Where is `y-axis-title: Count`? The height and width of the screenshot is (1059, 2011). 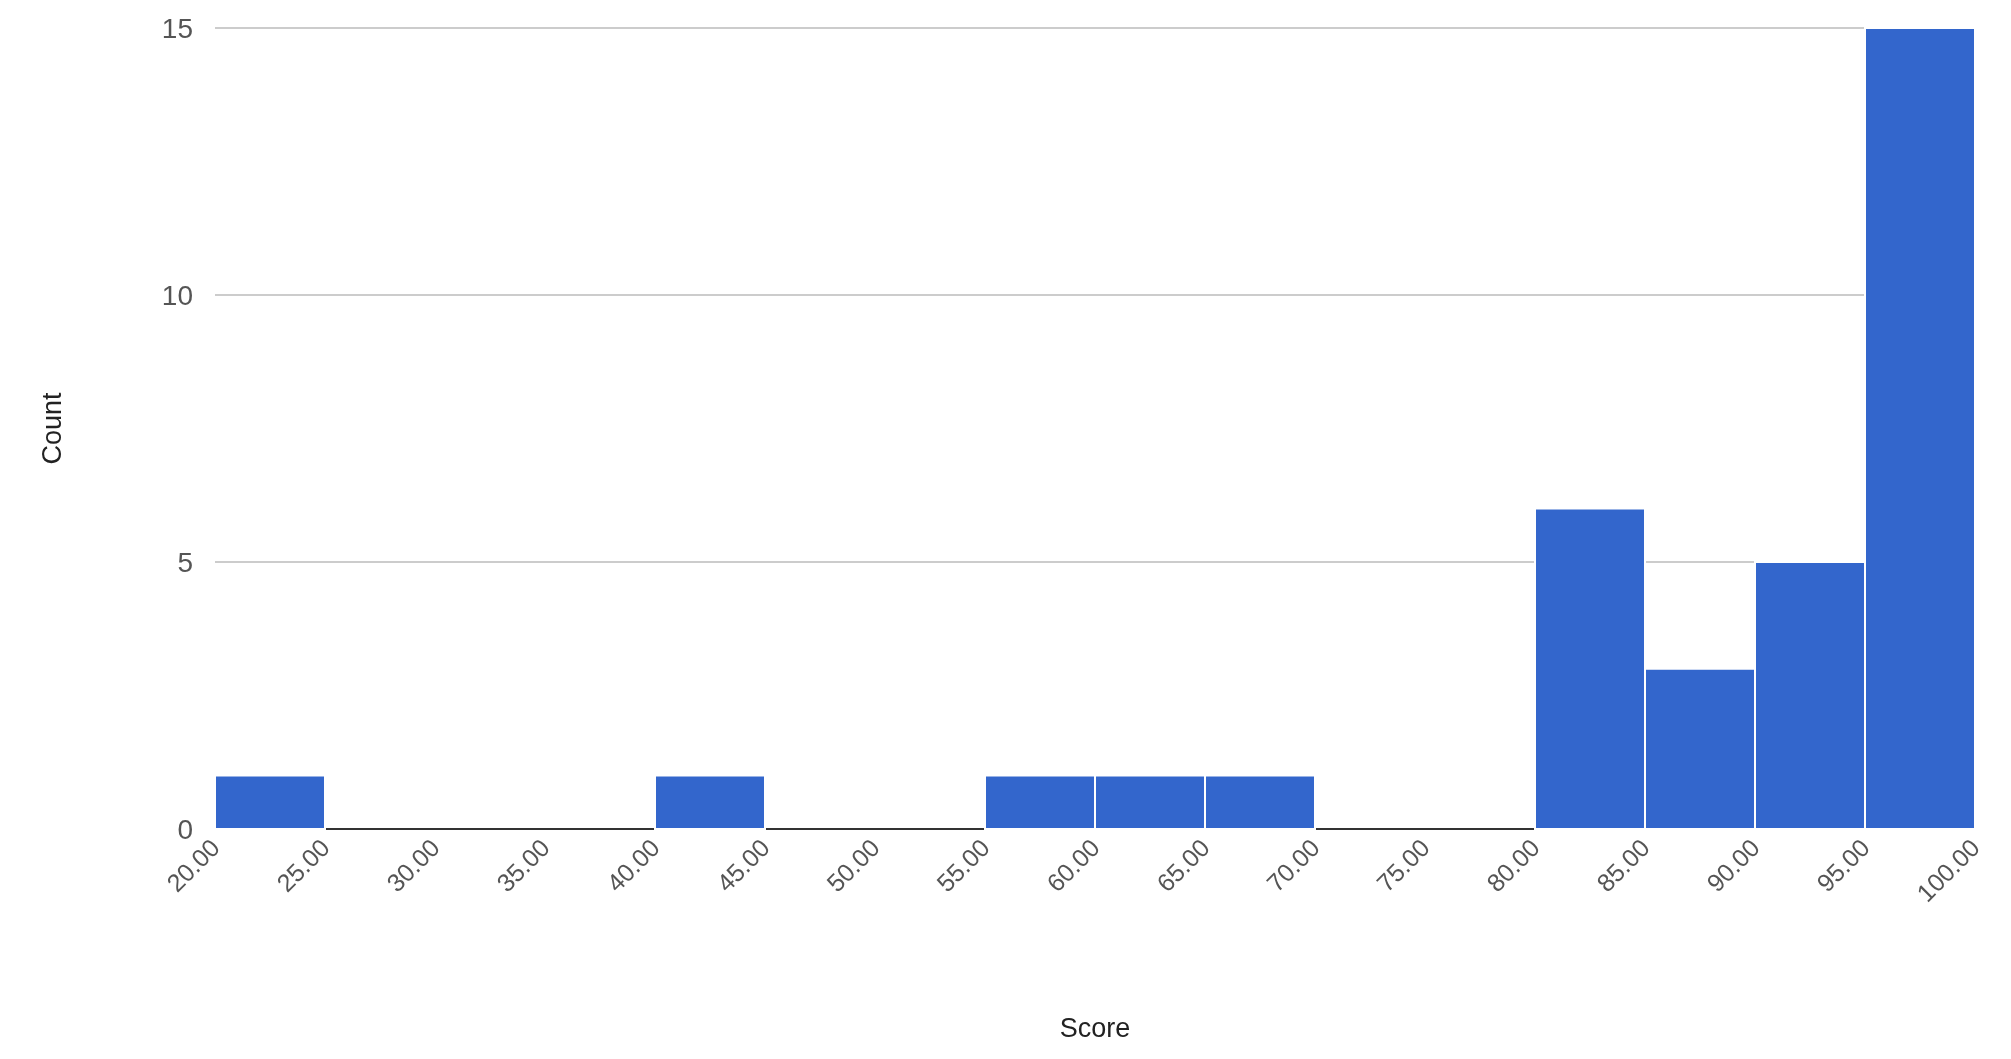
y-axis-title: Count is located at coordinates (51, 428).